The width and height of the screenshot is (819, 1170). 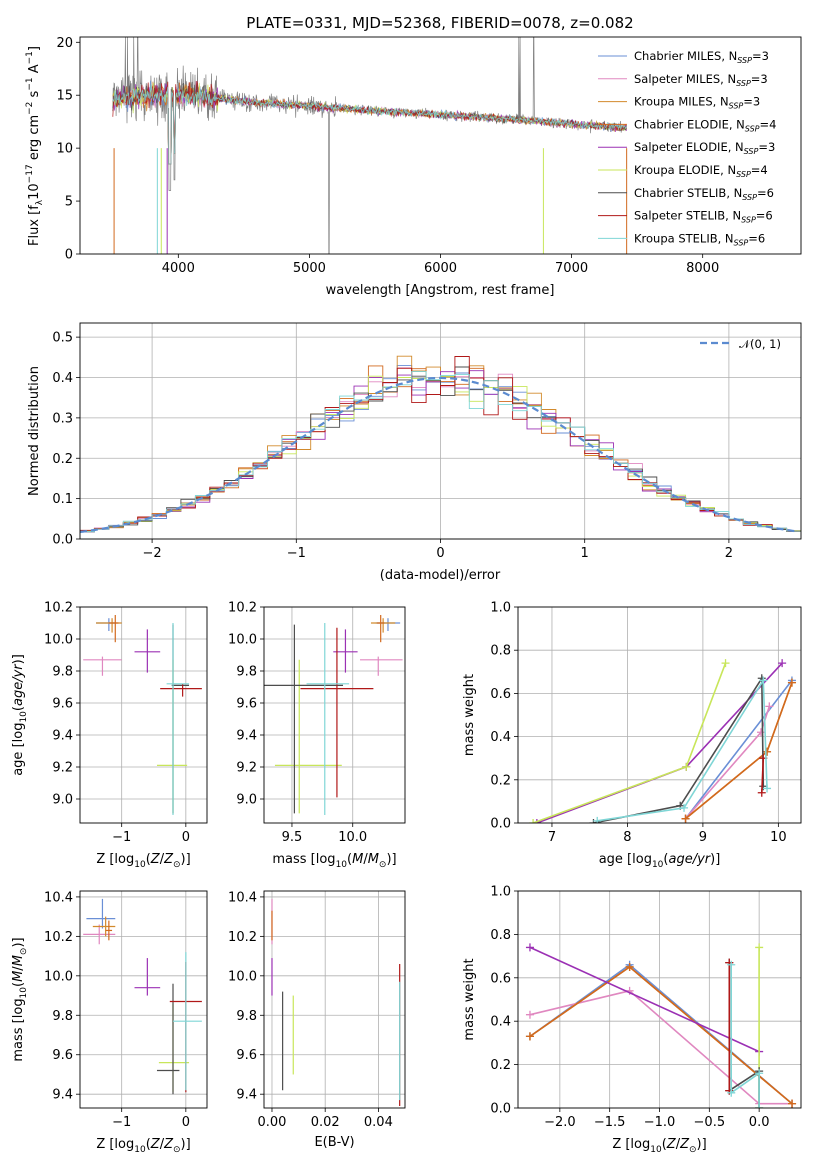 What do you see at coordinates (678, 748) in the screenshot?
I see `weight-line-chabrier-stelib` at bounding box center [678, 748].